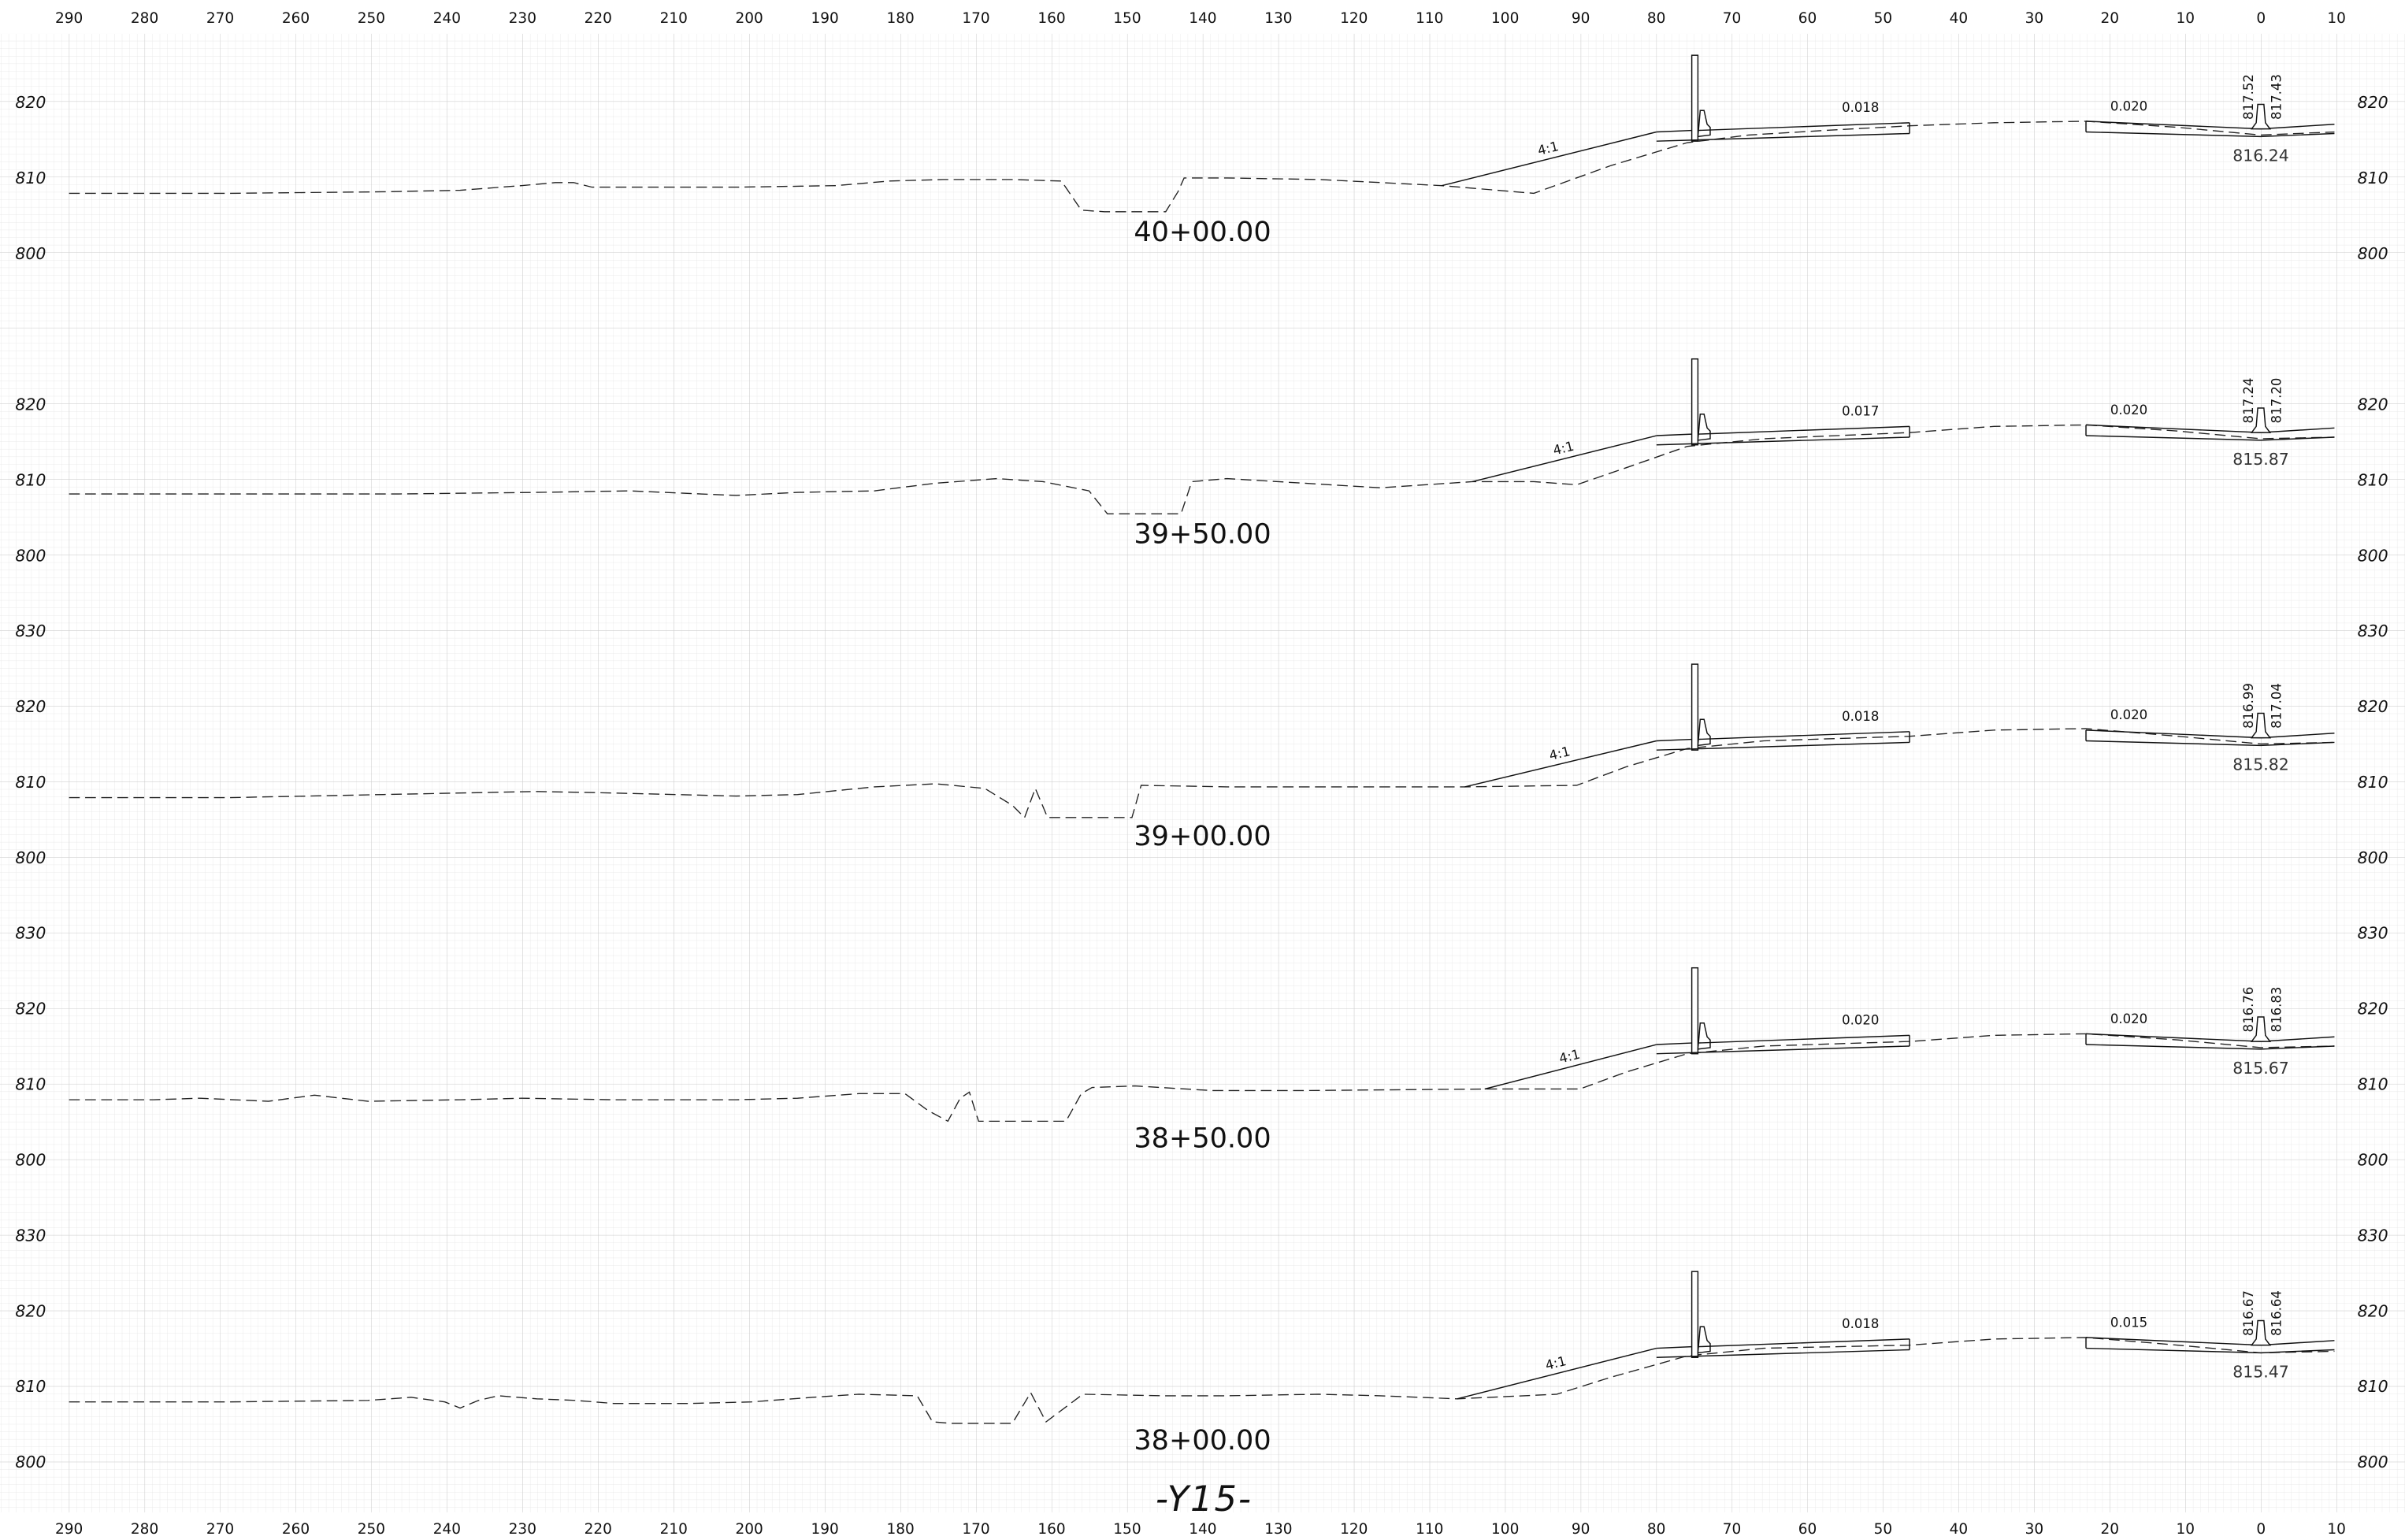 The height and width of the screenshot is (1540, 2405). What do you see at coordinates (1860, 411) in the screenshot?
I see `cross-slope-label-left: 0.017` at bounding box center [1860, 411].